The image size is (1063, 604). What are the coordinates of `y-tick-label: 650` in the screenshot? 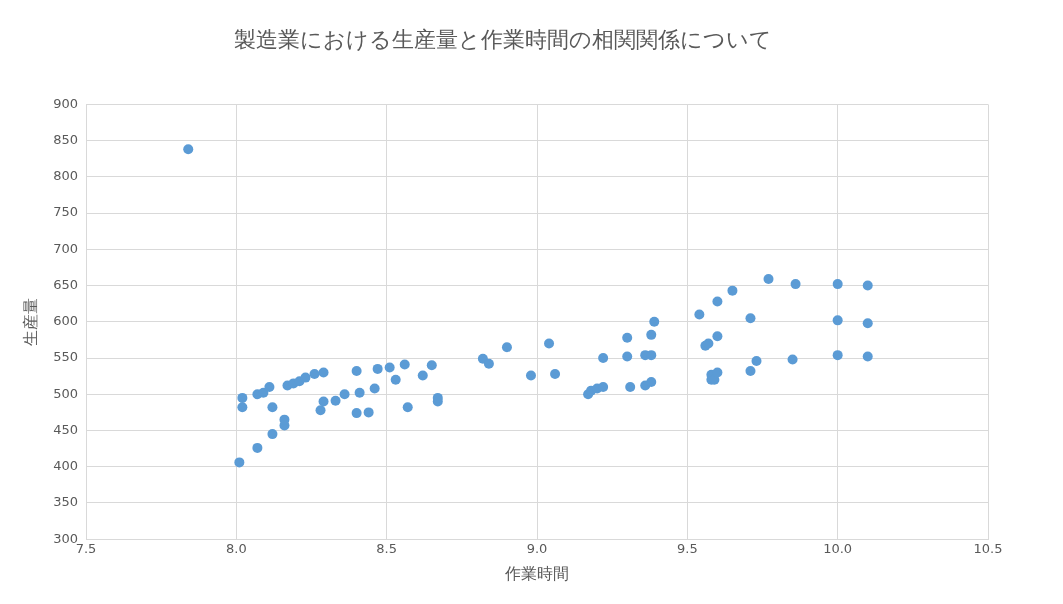 It's located at (66, 284).